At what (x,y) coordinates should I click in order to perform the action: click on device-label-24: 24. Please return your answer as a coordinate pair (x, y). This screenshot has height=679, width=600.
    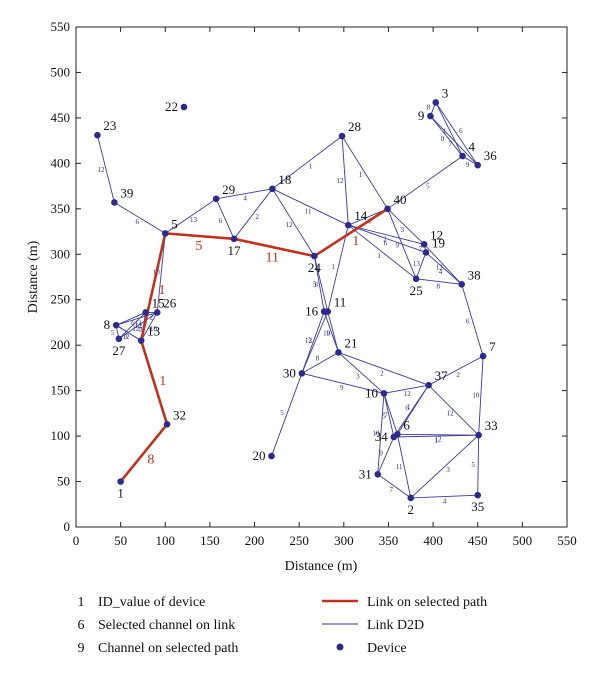
    Looking at the image, I should click on (315, 267).